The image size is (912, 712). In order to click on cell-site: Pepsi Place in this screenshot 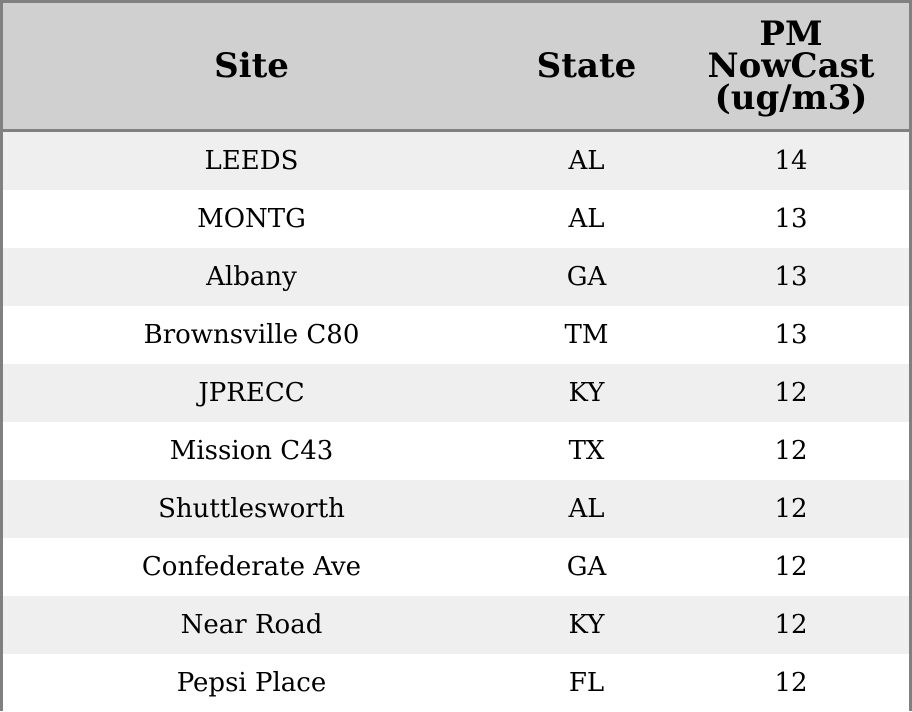, I will do `click(251, 683)`.